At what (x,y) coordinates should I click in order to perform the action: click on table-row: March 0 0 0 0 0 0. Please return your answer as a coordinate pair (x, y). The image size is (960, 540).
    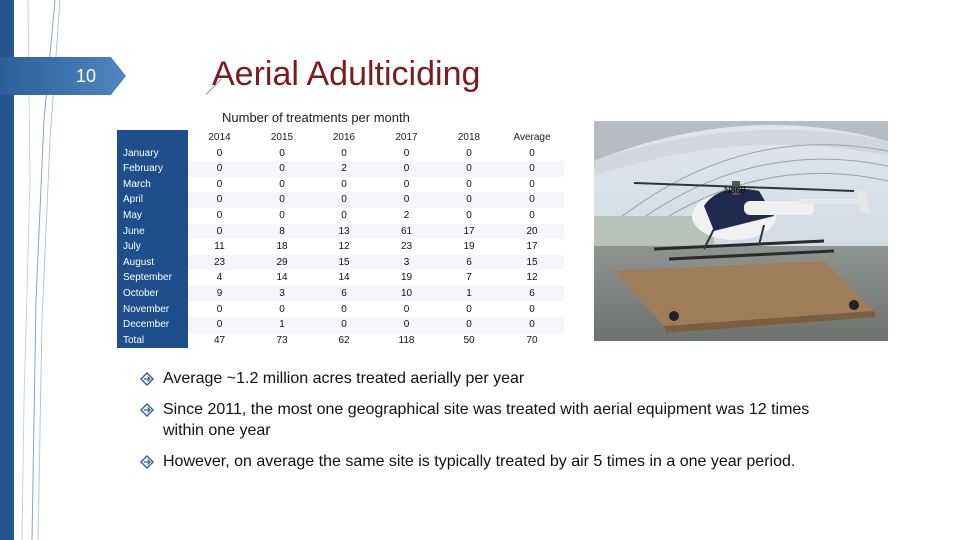
    Looking at the image, I should click on (340, 184).